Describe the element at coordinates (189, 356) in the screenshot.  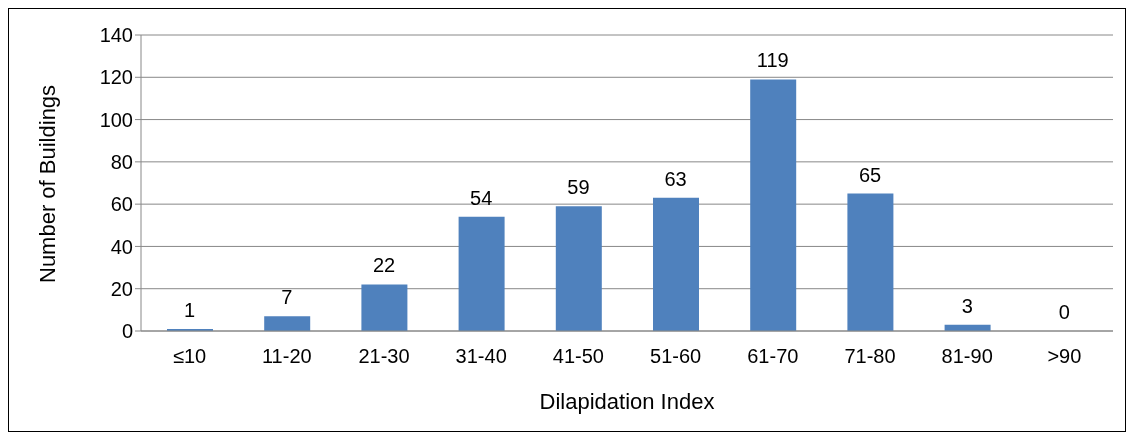
I see `x-tick-label: ≤10` at that location.